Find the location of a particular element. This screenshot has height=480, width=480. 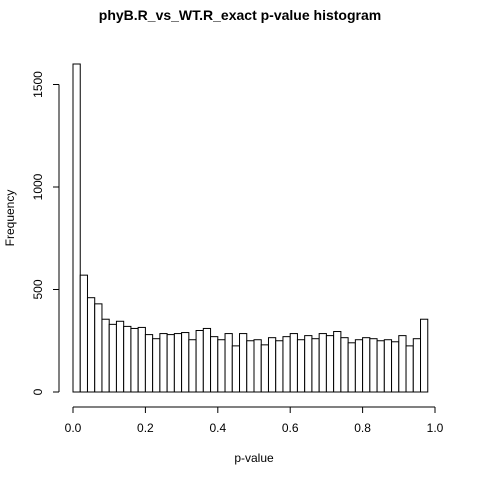

y-tick-label: 500 is located at coordinates (38, 289).